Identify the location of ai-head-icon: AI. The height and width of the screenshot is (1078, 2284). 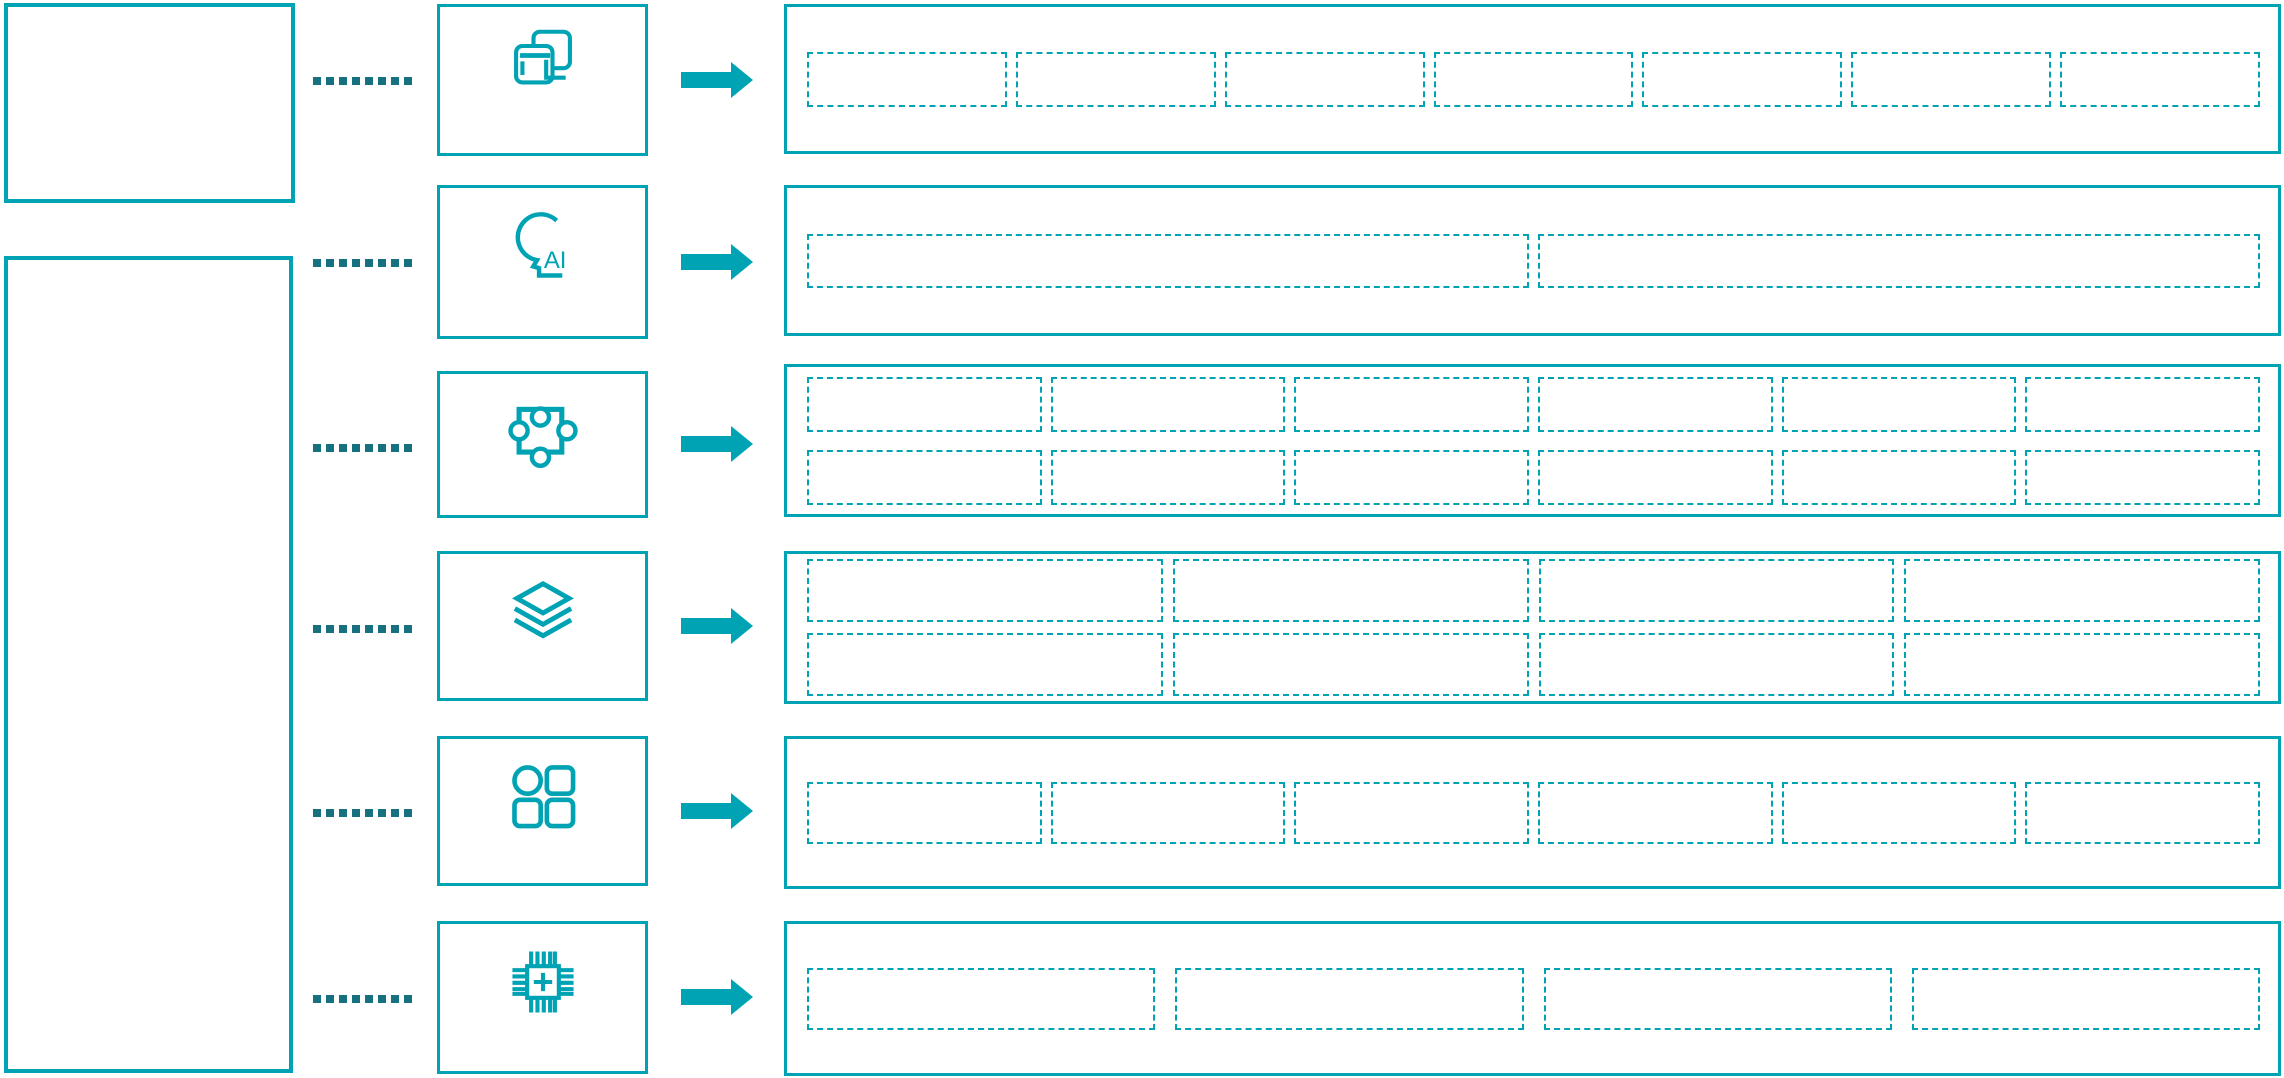
(540, 245).